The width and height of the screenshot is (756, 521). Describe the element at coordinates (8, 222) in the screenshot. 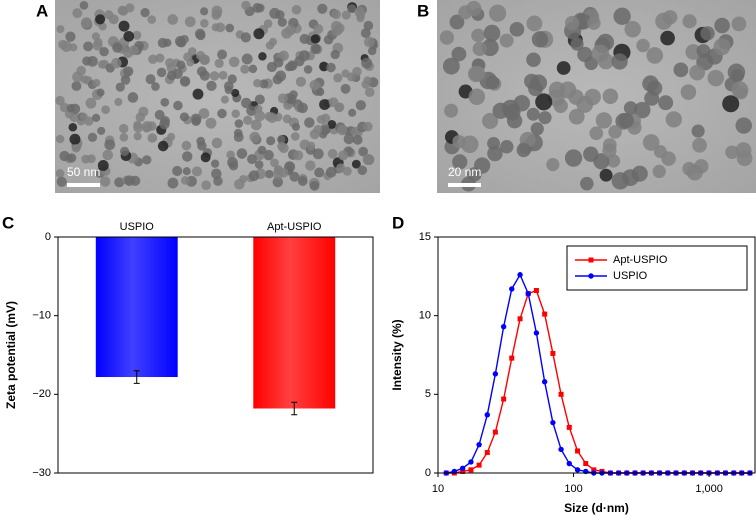

I see `panel-label: C` at that location.